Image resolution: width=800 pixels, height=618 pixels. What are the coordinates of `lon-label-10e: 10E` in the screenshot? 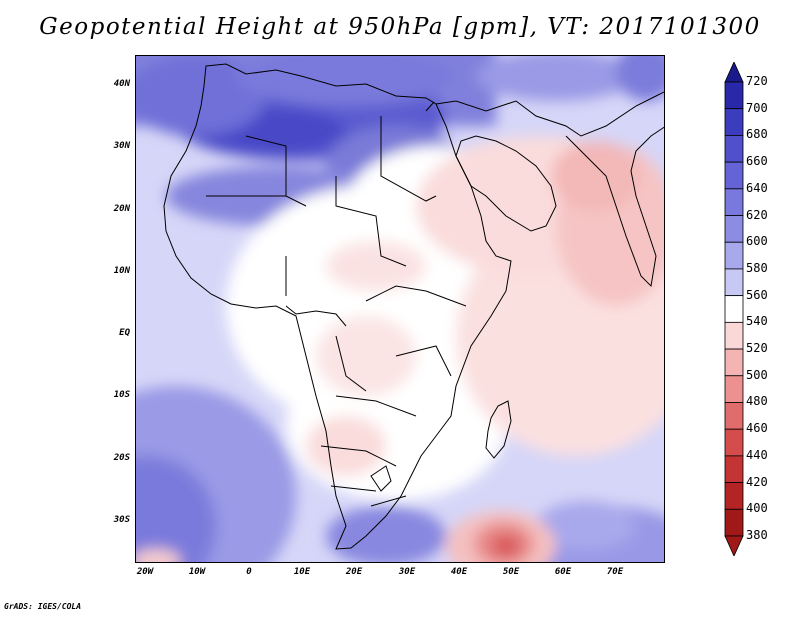 It's located at (302, 572).